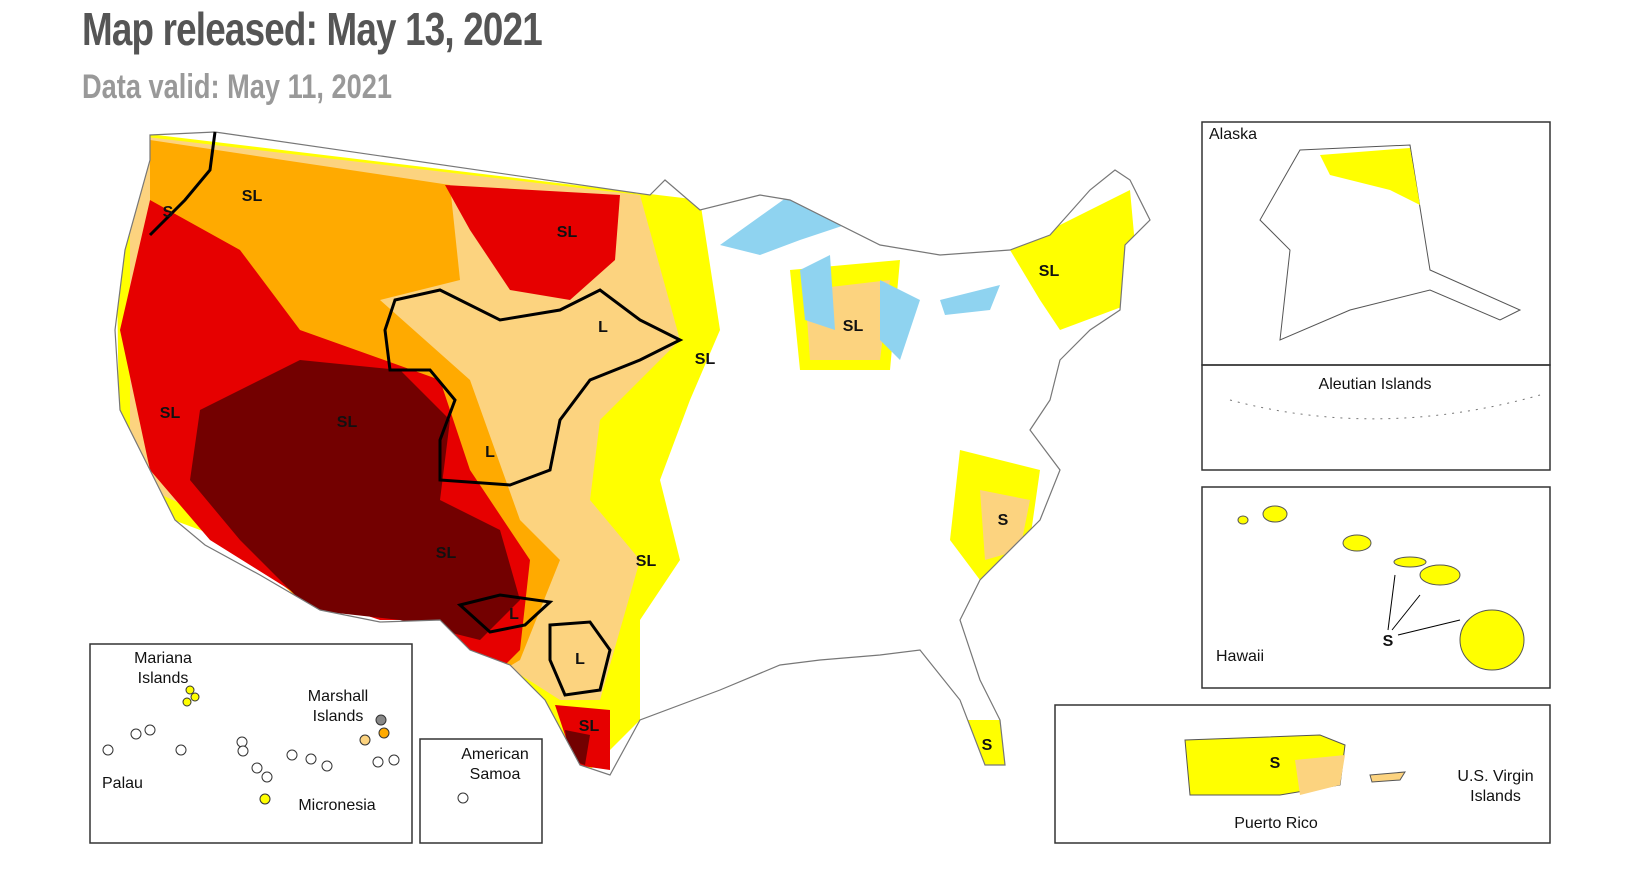  I want to click on pacific-islands, so click(285, 745).